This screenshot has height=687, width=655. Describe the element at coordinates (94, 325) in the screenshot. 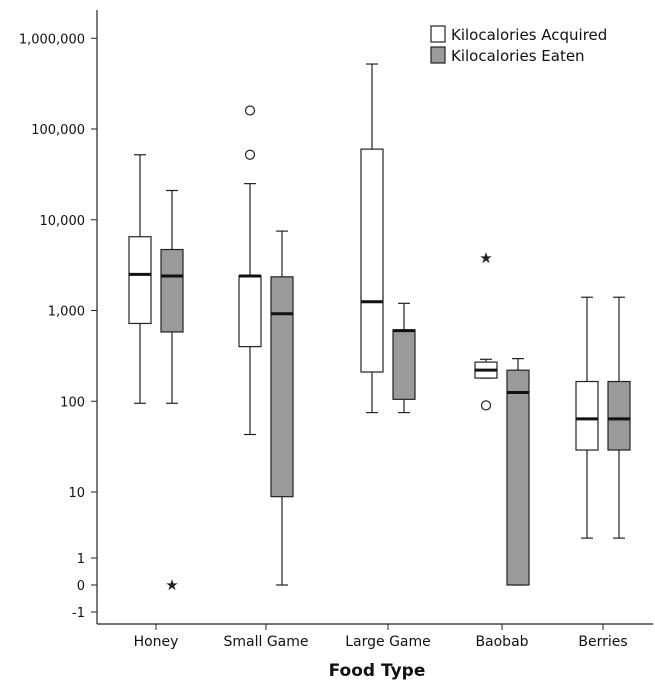

I see `y-tick-marks` at that location.